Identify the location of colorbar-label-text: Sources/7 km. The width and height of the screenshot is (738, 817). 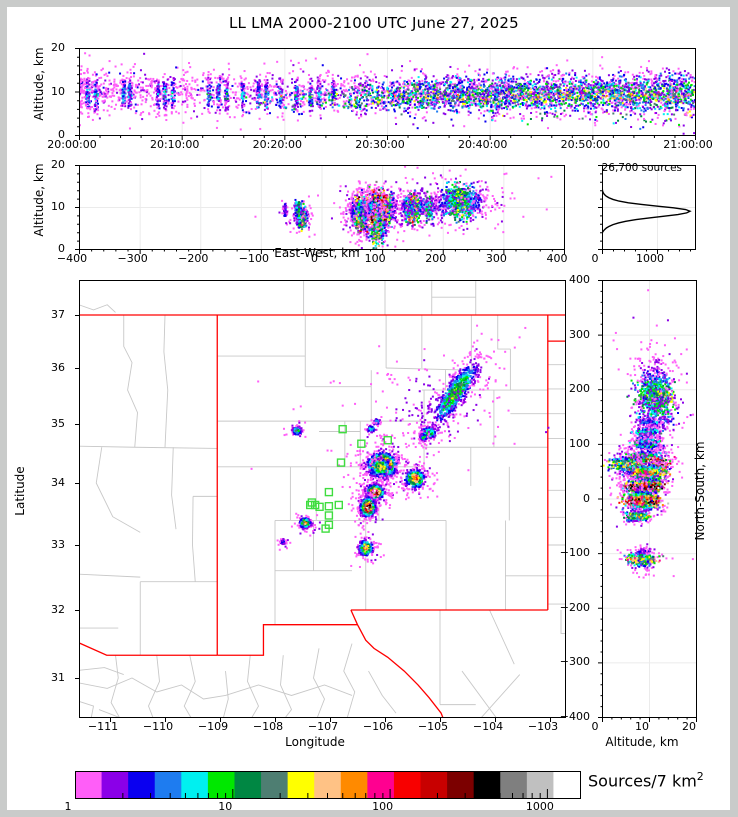
(642, 781).